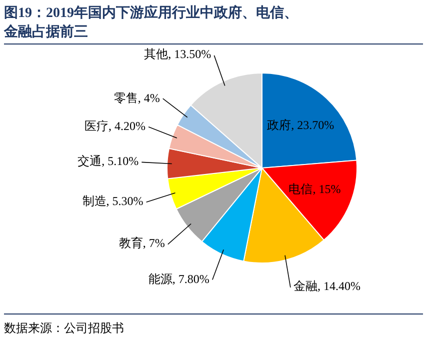 The image size is (427, 345). Describe the element at coordinates (315, 189) in the screenshot. I see `slice-label: 电信, 15%` at that location.